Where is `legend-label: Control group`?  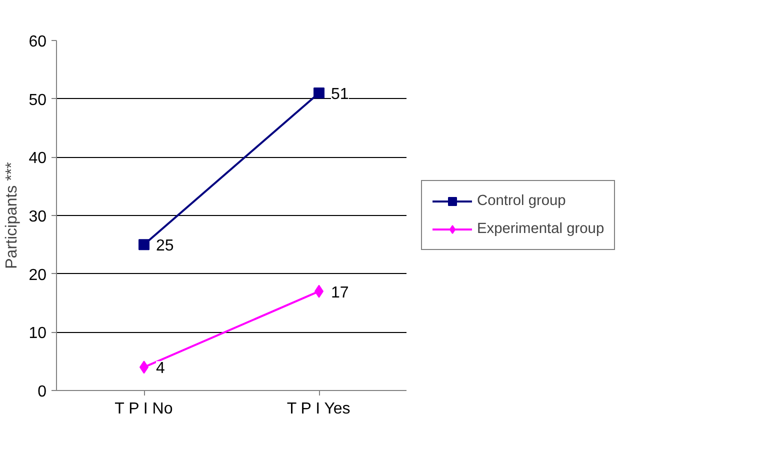
legend-label: Control group is located at coordinates (521, 201).